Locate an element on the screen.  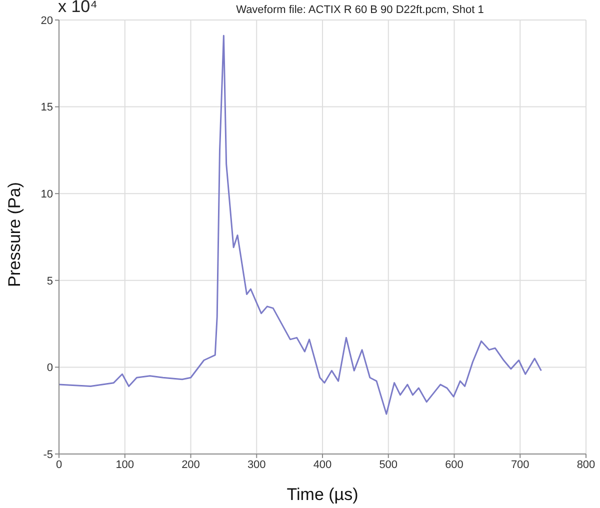
y-tick-label: -5 is located at coordinates (48, 454).